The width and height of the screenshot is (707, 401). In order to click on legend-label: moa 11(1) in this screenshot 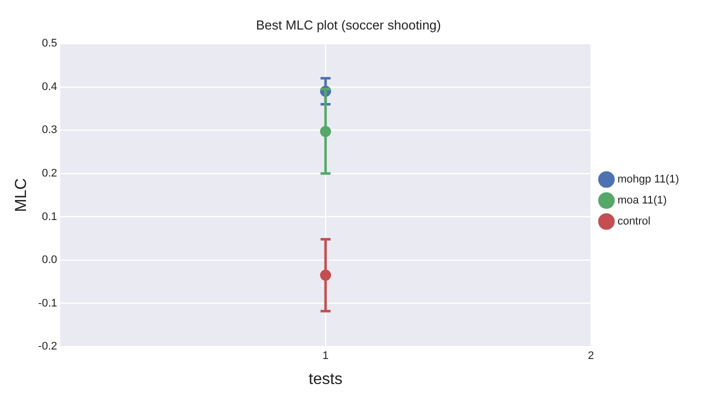, I will do `click(642, 200)`.